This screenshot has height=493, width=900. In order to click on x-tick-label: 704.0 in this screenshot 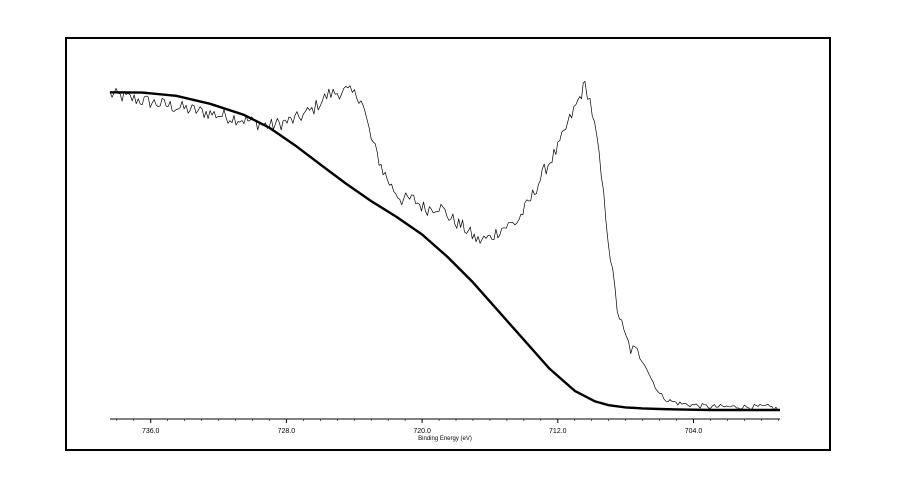, I will do `click(694, 431)`.